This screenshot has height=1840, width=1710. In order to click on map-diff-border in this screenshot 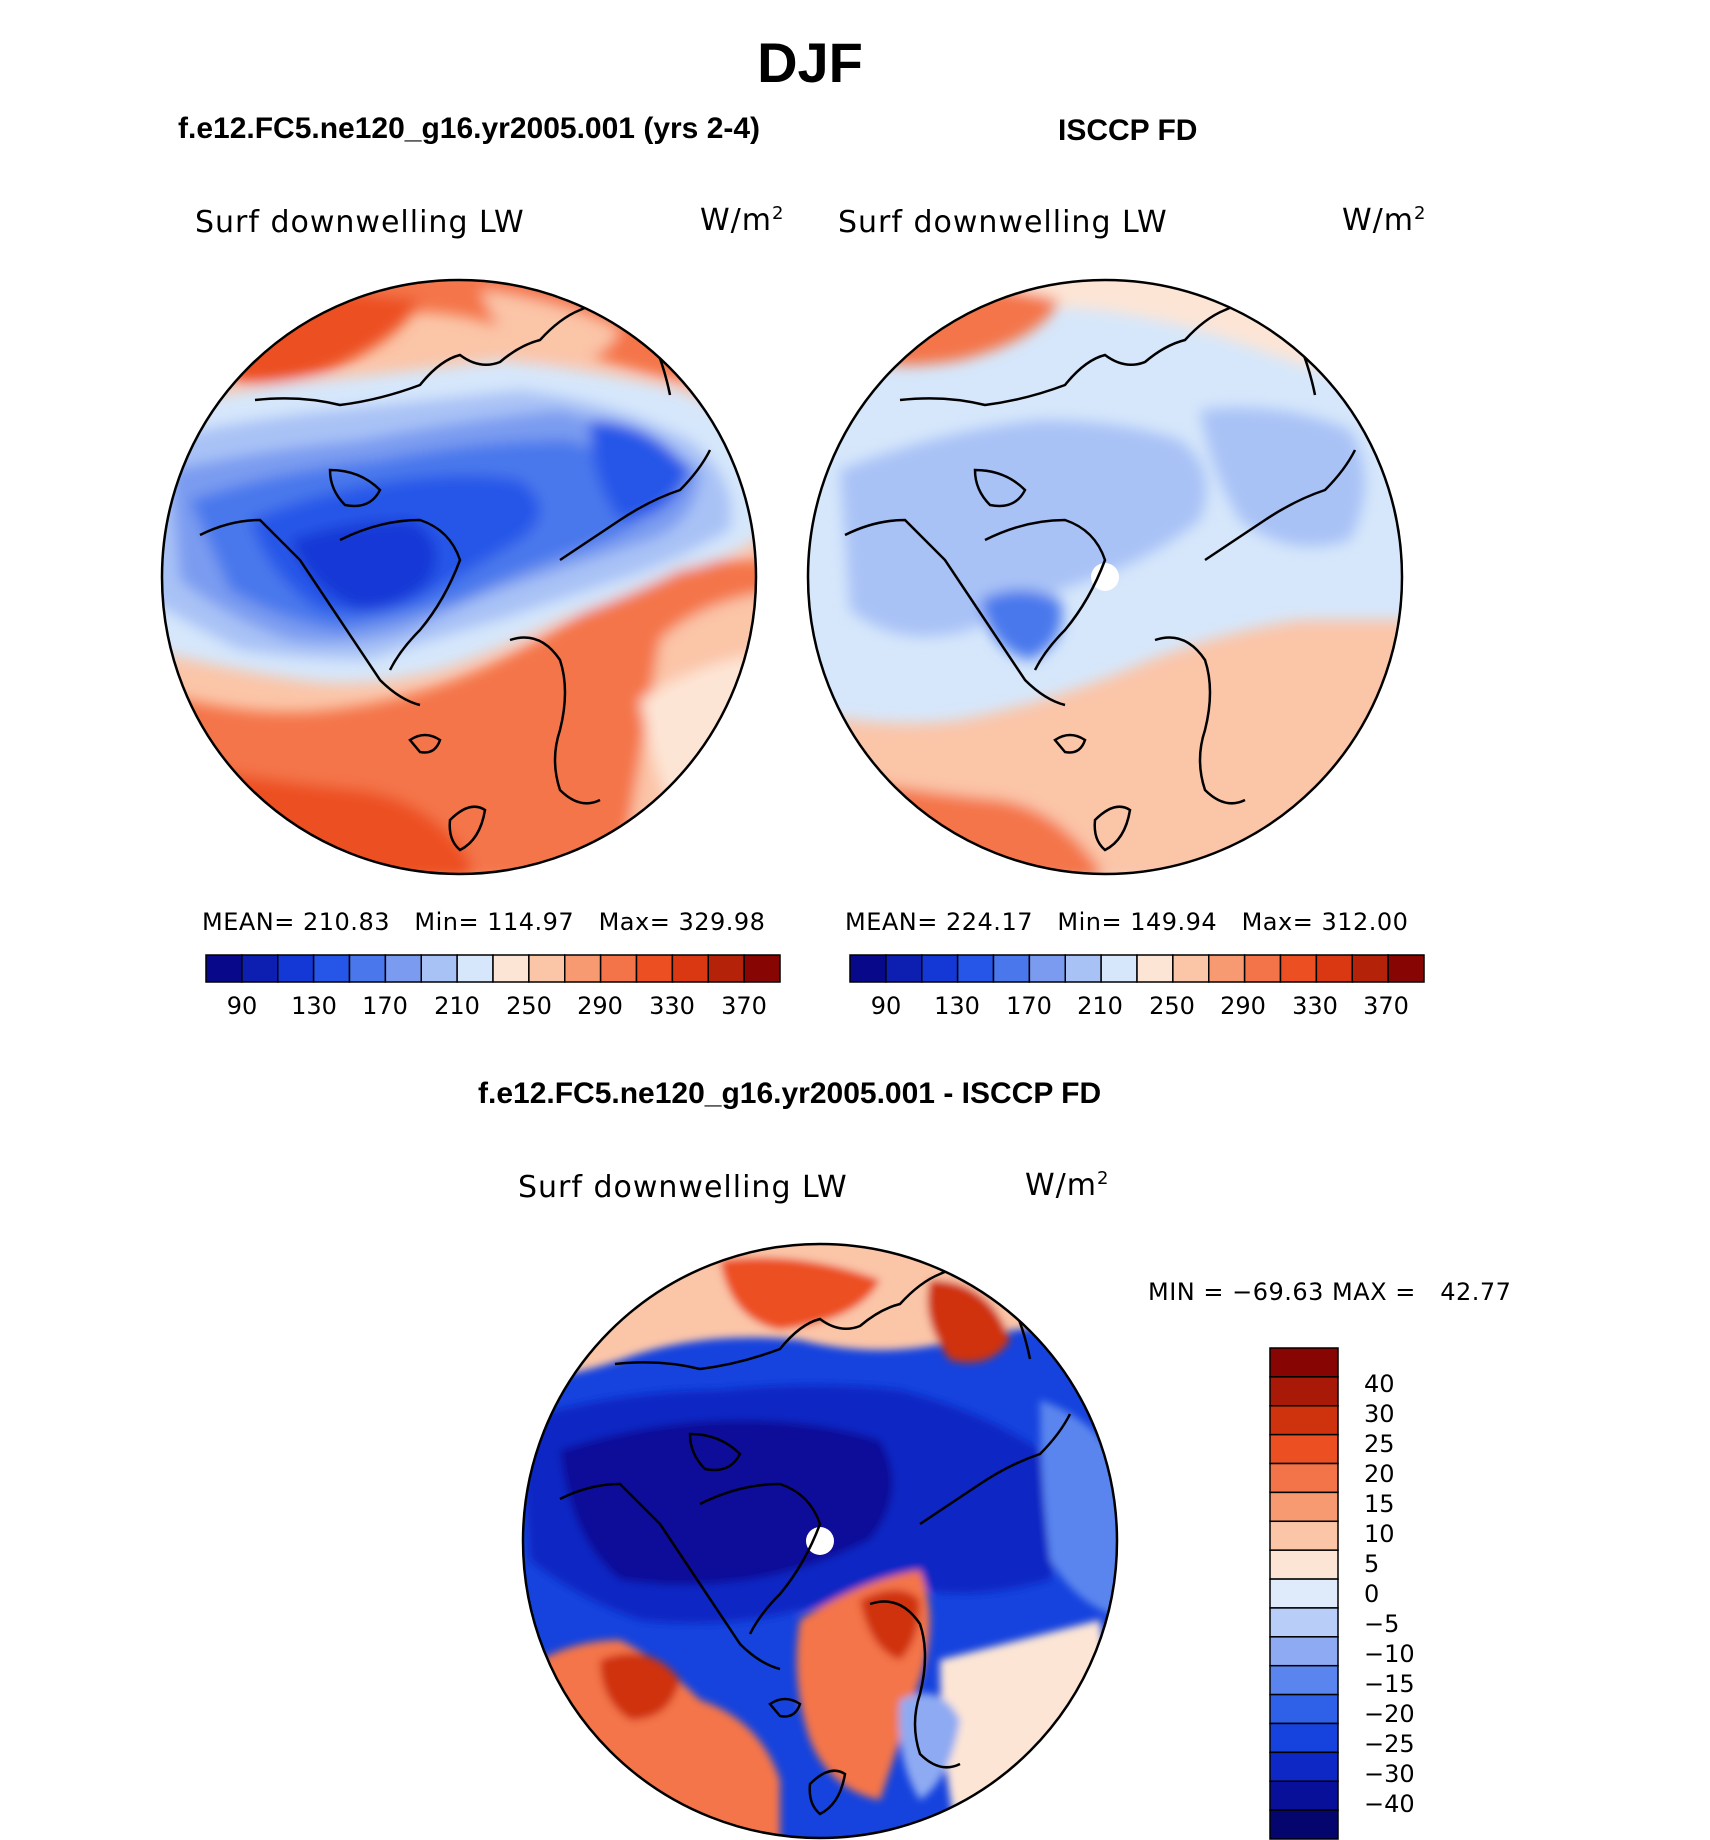, I will do `click(820, 1541)`.